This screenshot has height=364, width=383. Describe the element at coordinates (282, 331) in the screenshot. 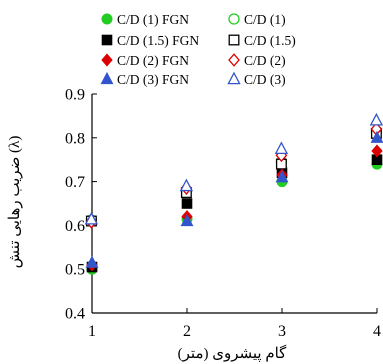

I see `x-tick-label: 3` at that location.